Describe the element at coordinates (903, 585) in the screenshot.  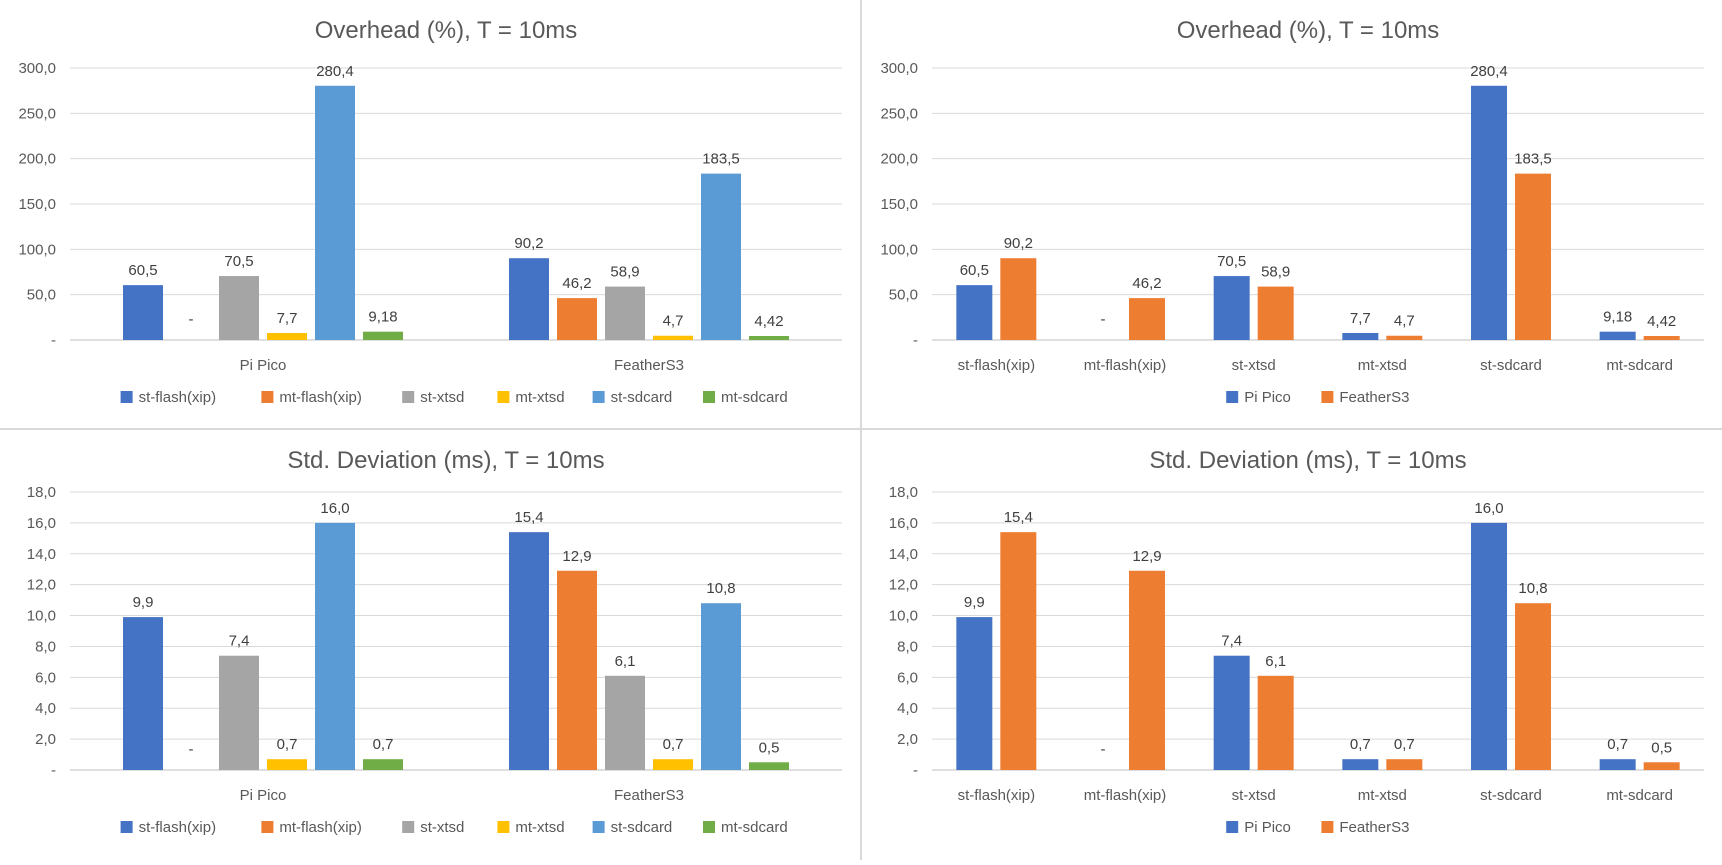
I see `y-tick-label: 12,0` at that location.